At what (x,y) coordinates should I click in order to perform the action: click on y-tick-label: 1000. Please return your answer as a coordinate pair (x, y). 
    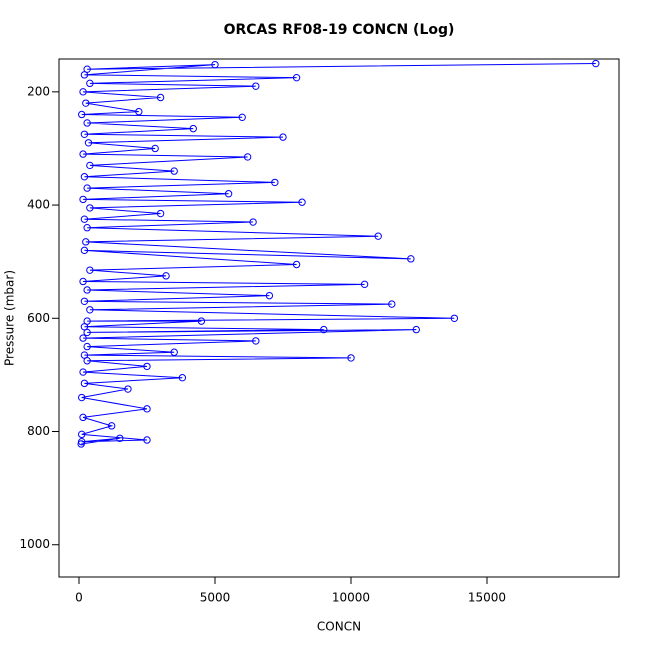
    Looking at the image, I should click on (34, 544).